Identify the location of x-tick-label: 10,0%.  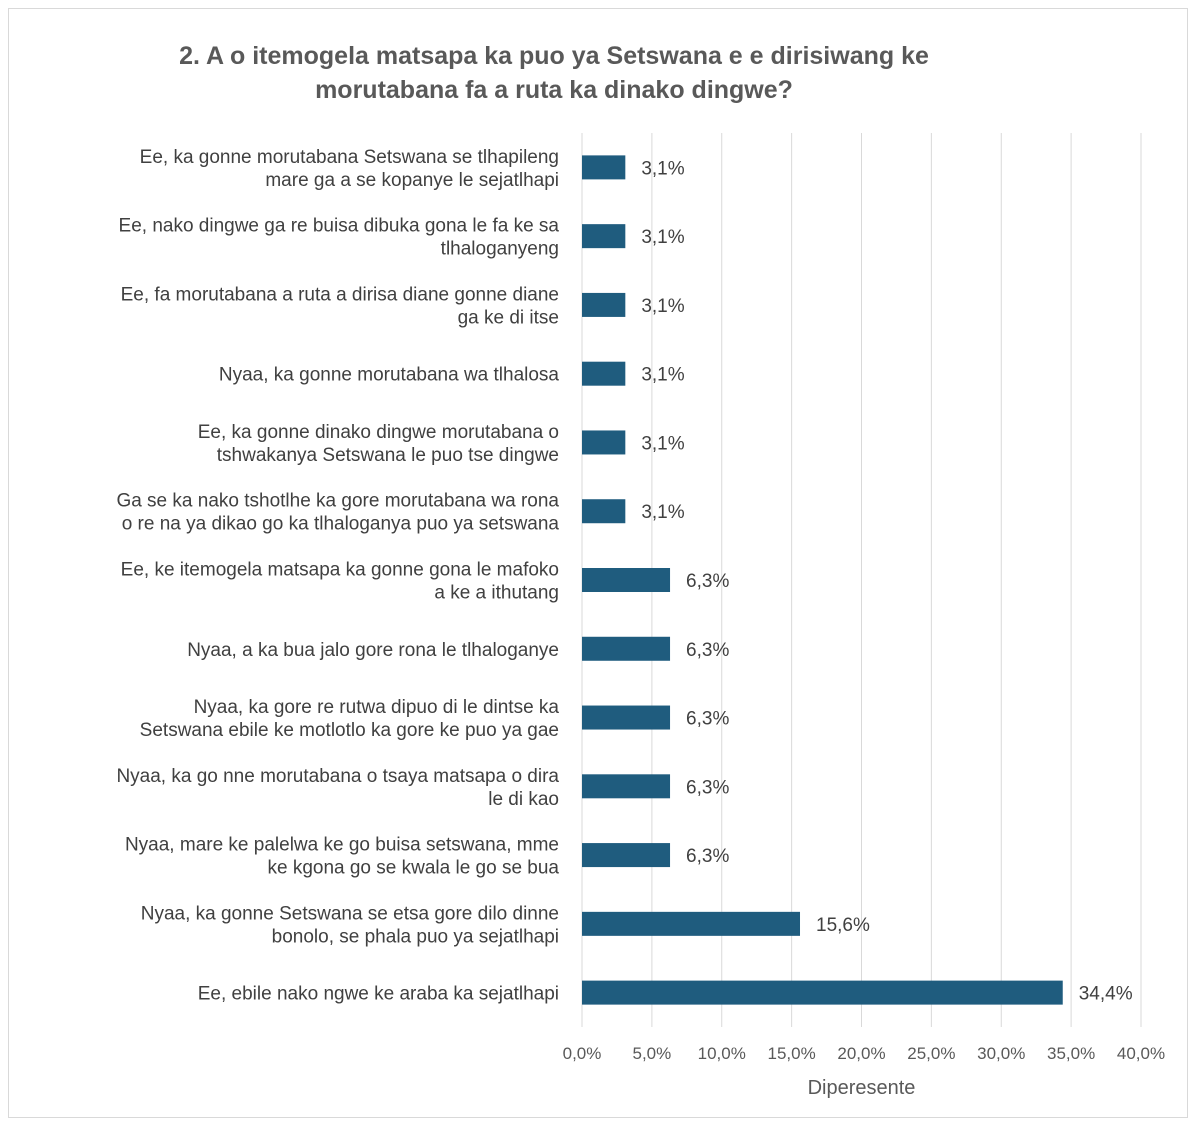
(722, 1053).